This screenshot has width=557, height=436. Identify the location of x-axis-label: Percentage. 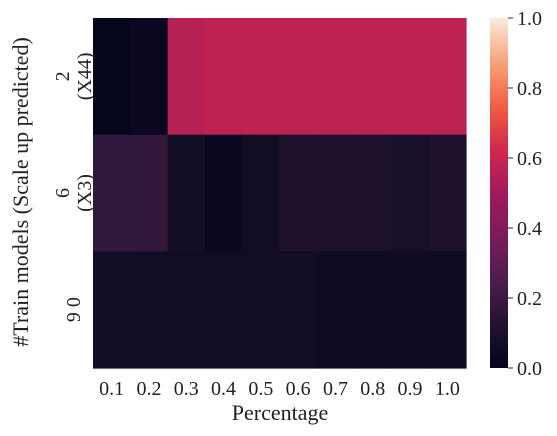
(280, 412).